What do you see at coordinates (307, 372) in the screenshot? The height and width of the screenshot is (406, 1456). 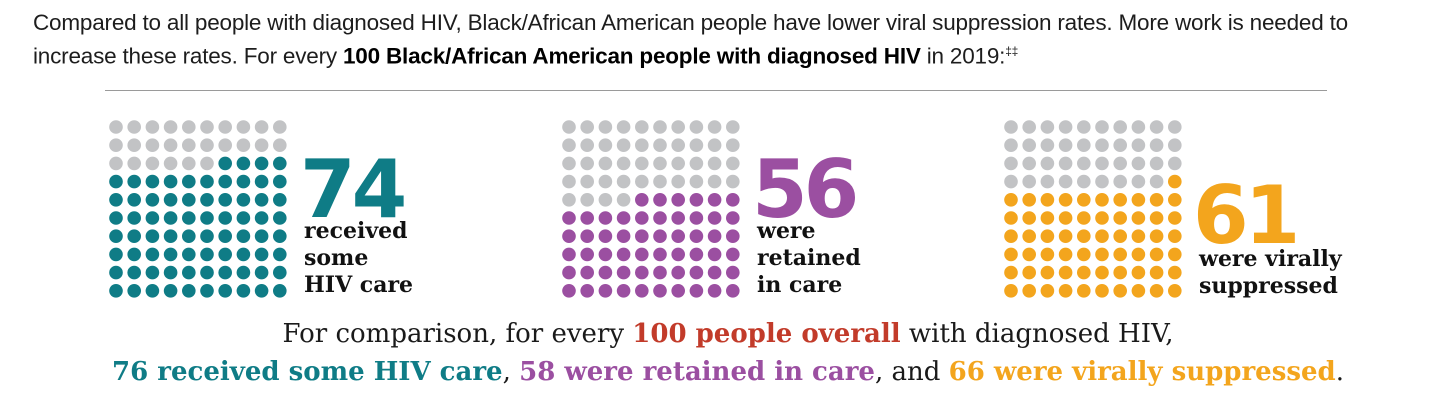 I see `comparison-care: 76 received some HIV care` at bounding box center [307, 372].